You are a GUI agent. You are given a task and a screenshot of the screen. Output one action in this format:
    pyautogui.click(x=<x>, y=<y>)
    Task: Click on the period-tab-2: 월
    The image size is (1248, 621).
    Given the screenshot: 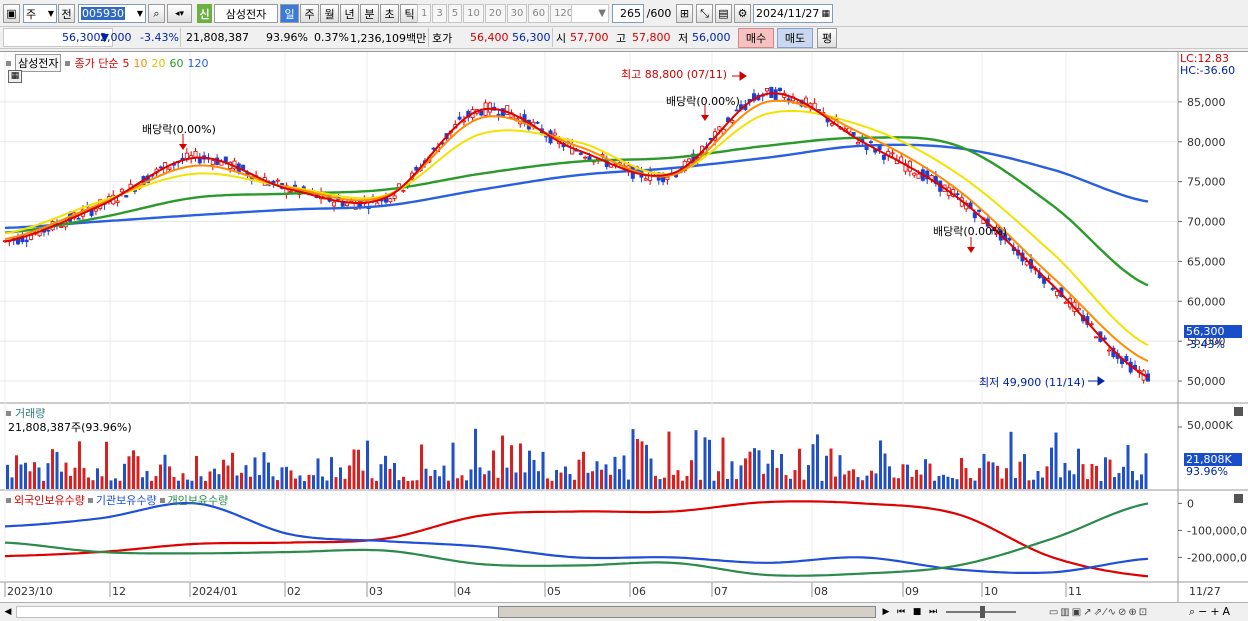 What is the action you would take?
    pyautogui.click(x=329, y=13)
    